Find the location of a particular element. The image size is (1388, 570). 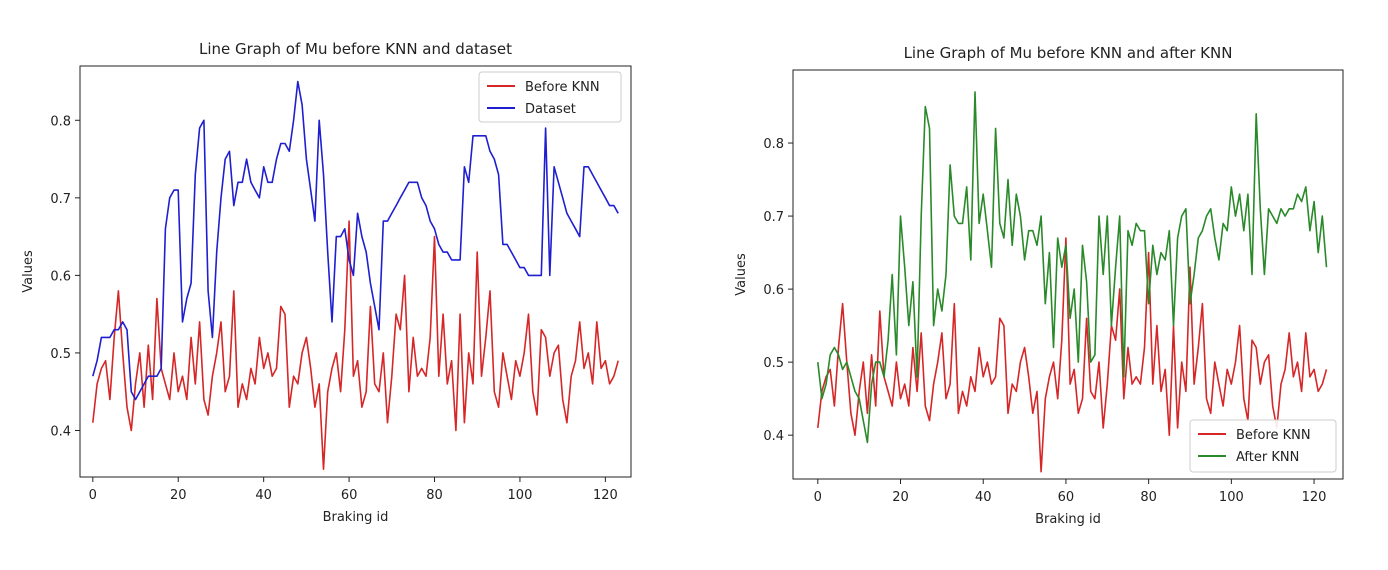

chart1-legend: Before KNN After KNN is located at coordinates (1263, 446).